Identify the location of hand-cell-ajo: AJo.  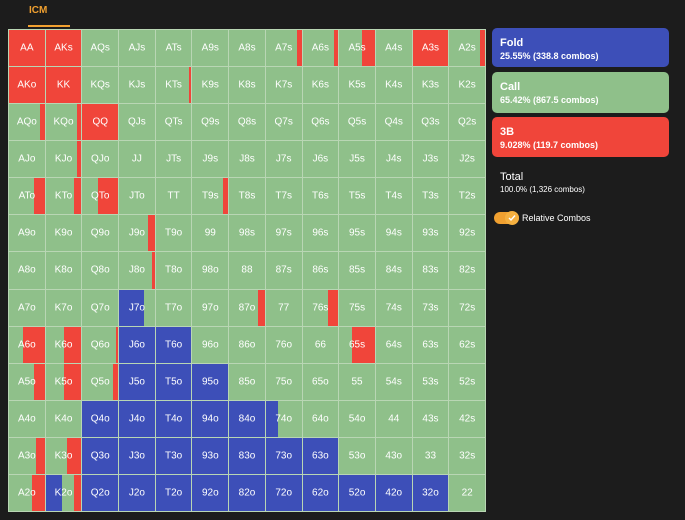
(27, 159).